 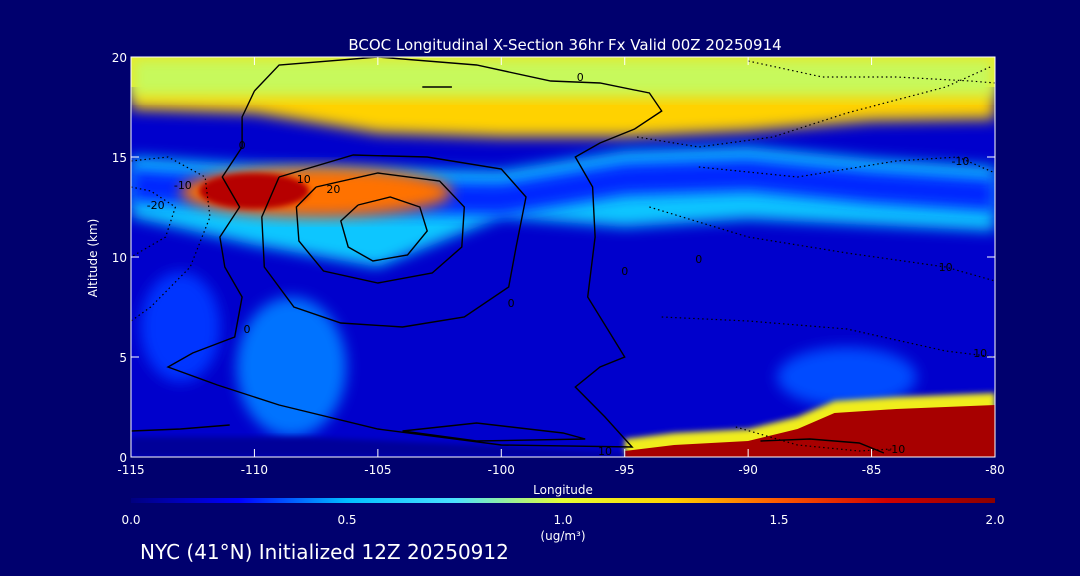 What do you see at coordinates (324, 552) in the screenshot?
I see `footer-caption: NYC (41°N) Initialized 12Z 20250912` at bounding box center [324, 552].